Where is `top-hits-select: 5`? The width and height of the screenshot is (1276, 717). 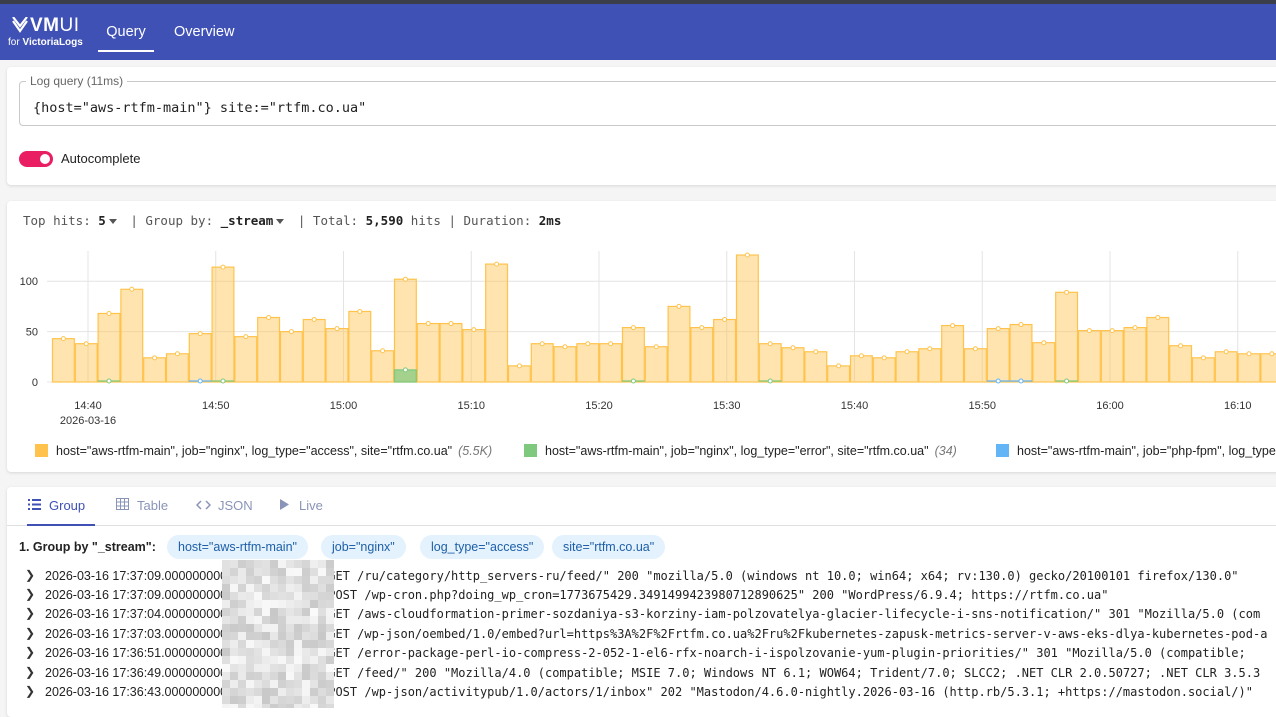
top-hits-select: 5 is located at coordinates (102, 220).